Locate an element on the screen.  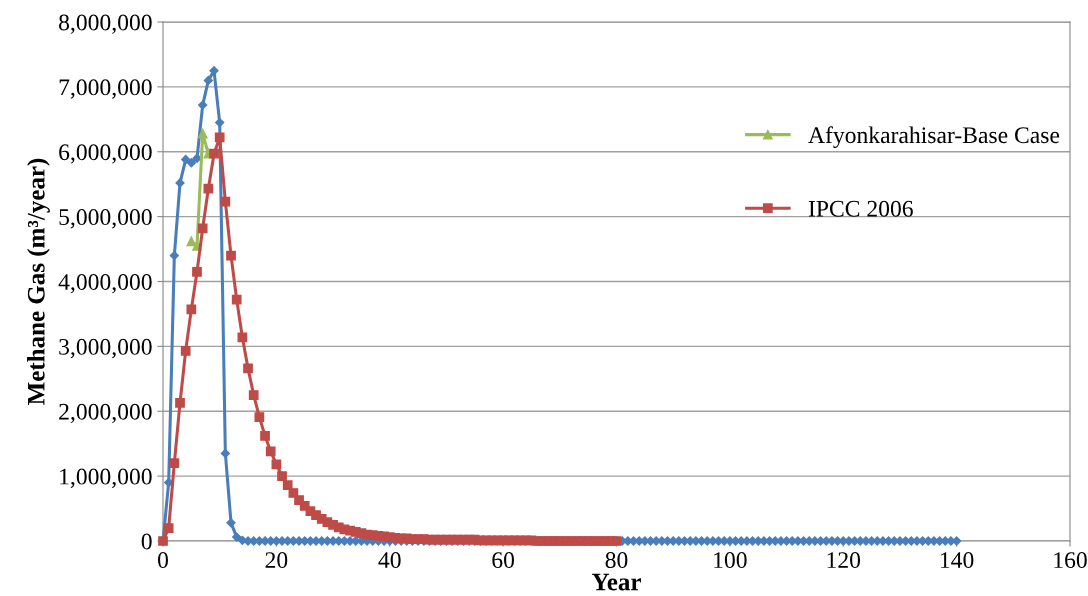
y-tick-label: 0 is located at coordinates (146, 541).